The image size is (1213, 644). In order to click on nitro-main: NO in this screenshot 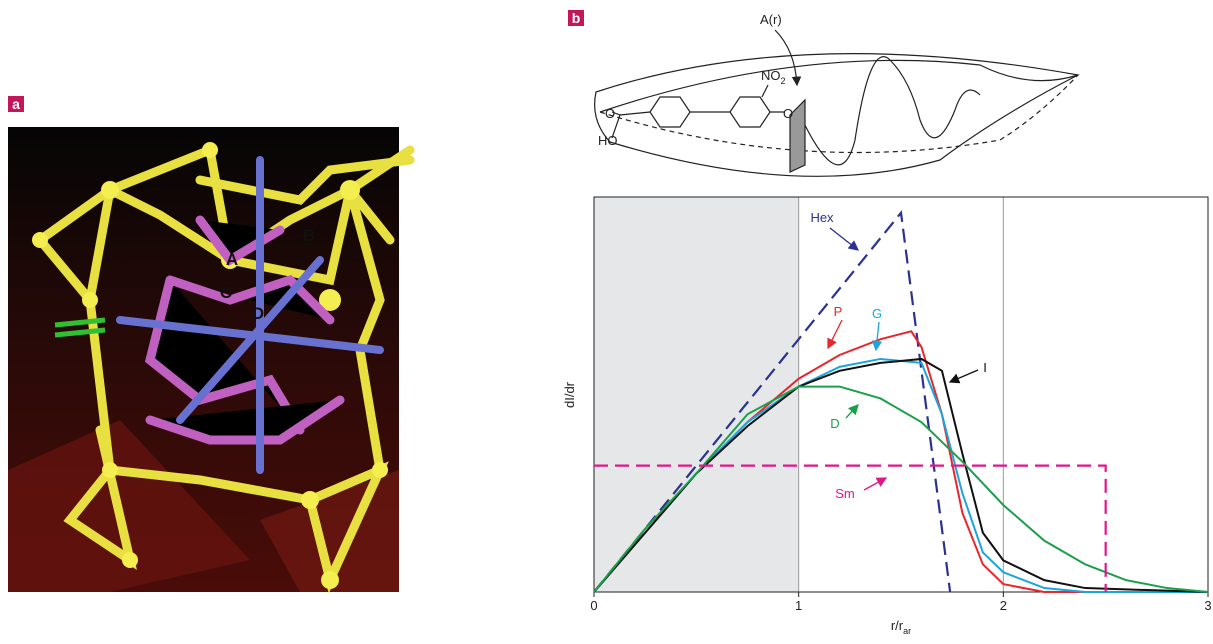, I will do `click(771, 75)`.